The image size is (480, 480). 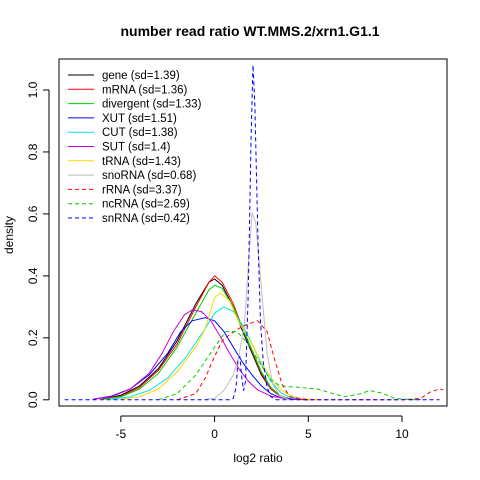 What do you see at coordinates (9, 235) in the screenshot?
I see `y-axis-label: density` at bounding box center [9, 235].